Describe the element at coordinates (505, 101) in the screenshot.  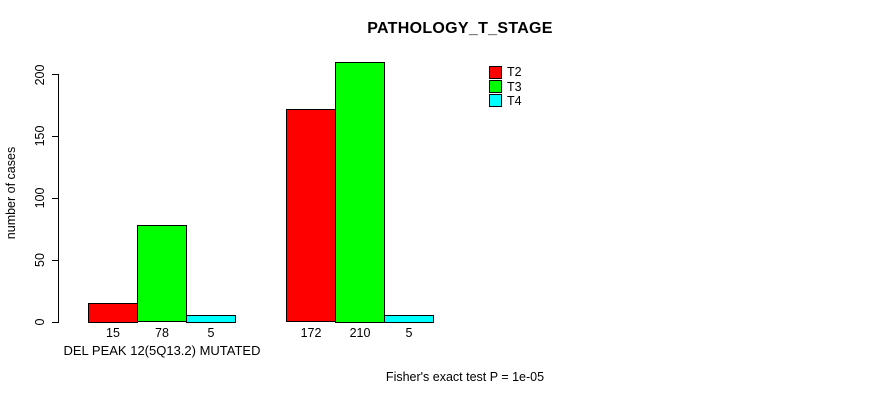
I see `legend-item: T4` at that location.